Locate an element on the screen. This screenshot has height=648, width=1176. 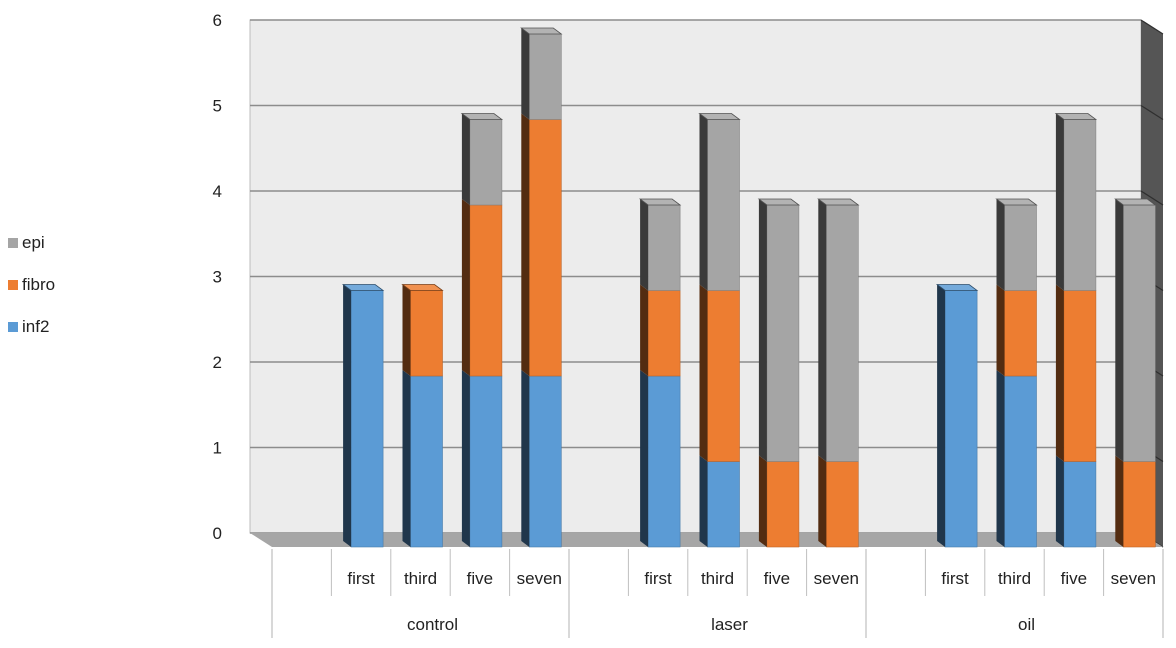
bar-top-oil-third is located at coordinates (1016, 202).